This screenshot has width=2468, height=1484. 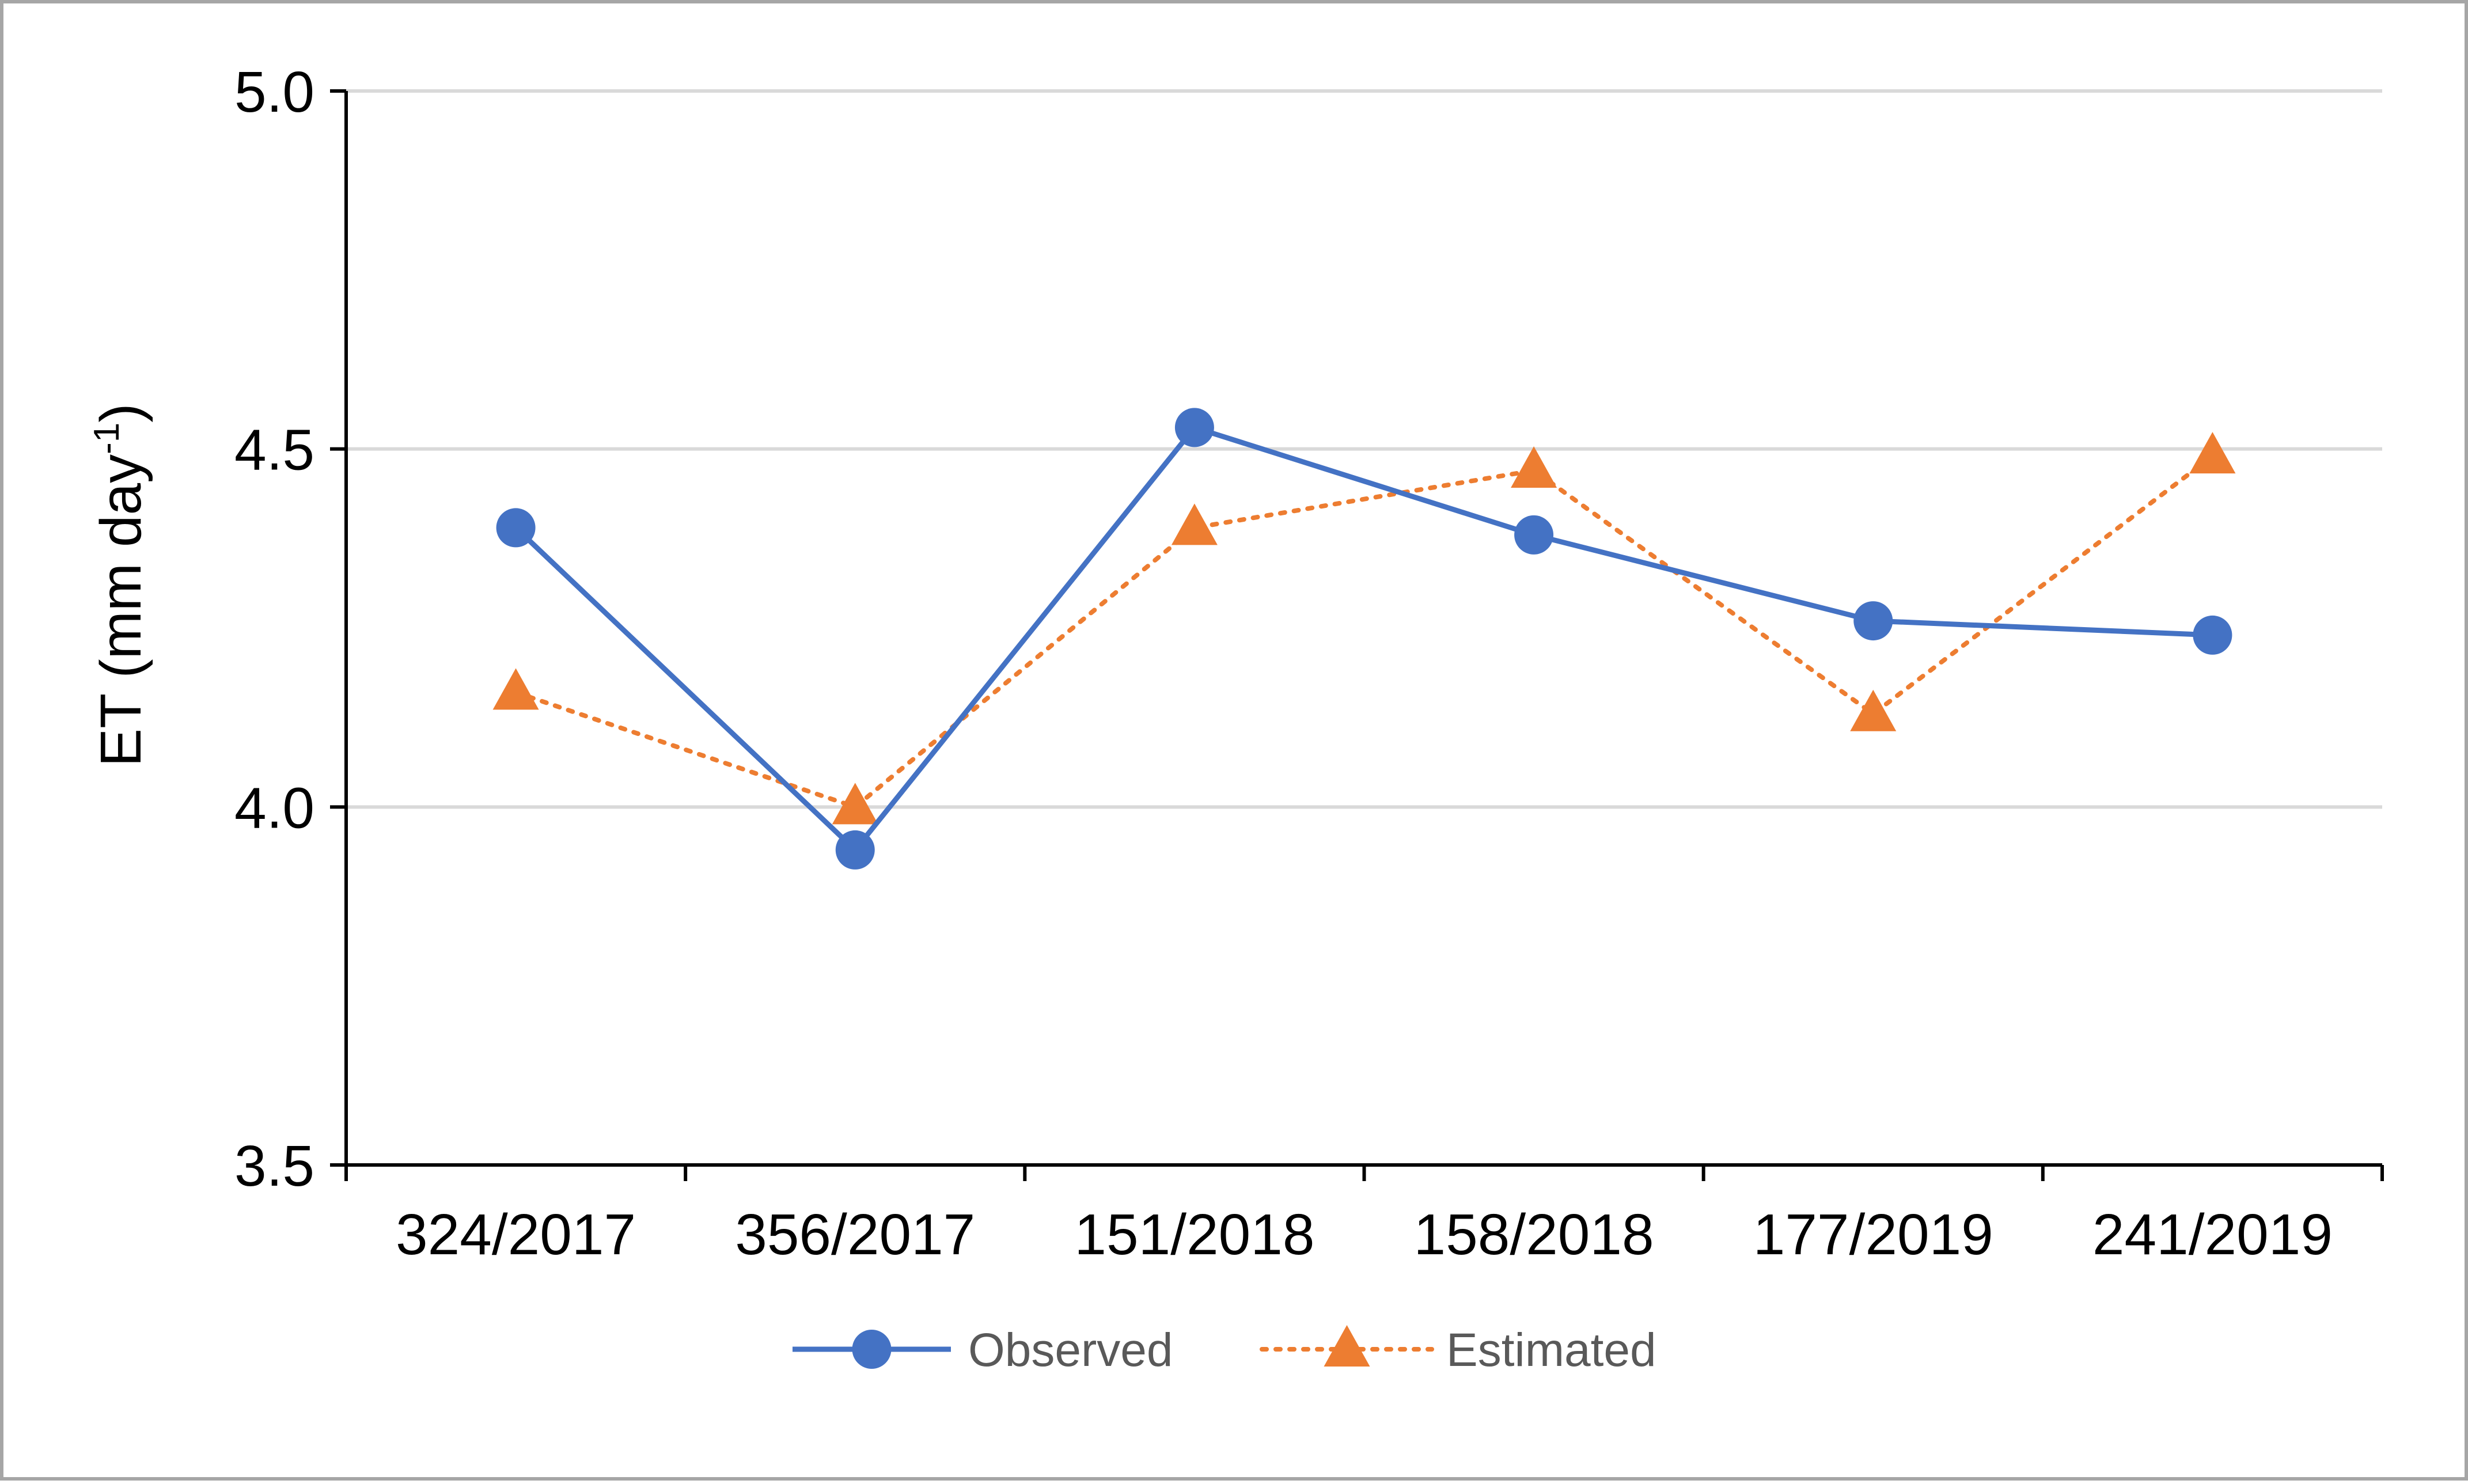 I want to click on legend-swatch-marker-estimated, so click(x=1347, y=1346).